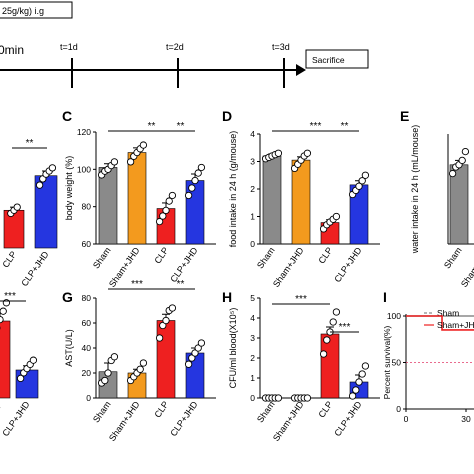 Image resolution: width=474 pixels, height=474 pixels. What do you see at coordinates (87, 323) in the screenshot?
I see `y-tick-label-G: 60` at bounding box center [87, 323].